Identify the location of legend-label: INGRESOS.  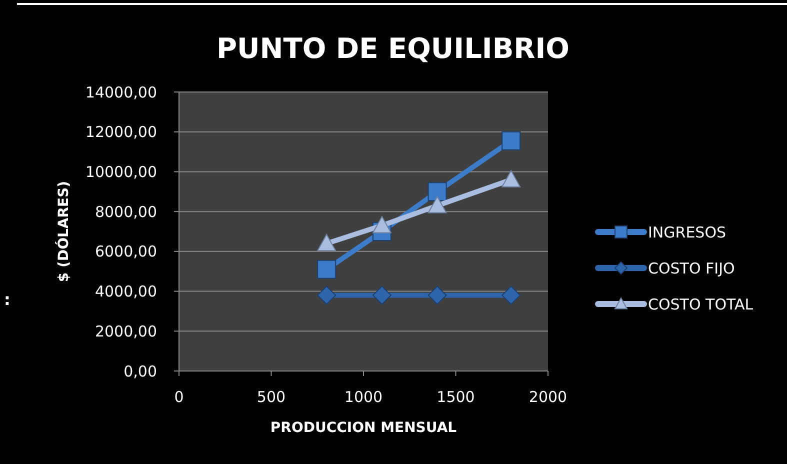
(687, 232).